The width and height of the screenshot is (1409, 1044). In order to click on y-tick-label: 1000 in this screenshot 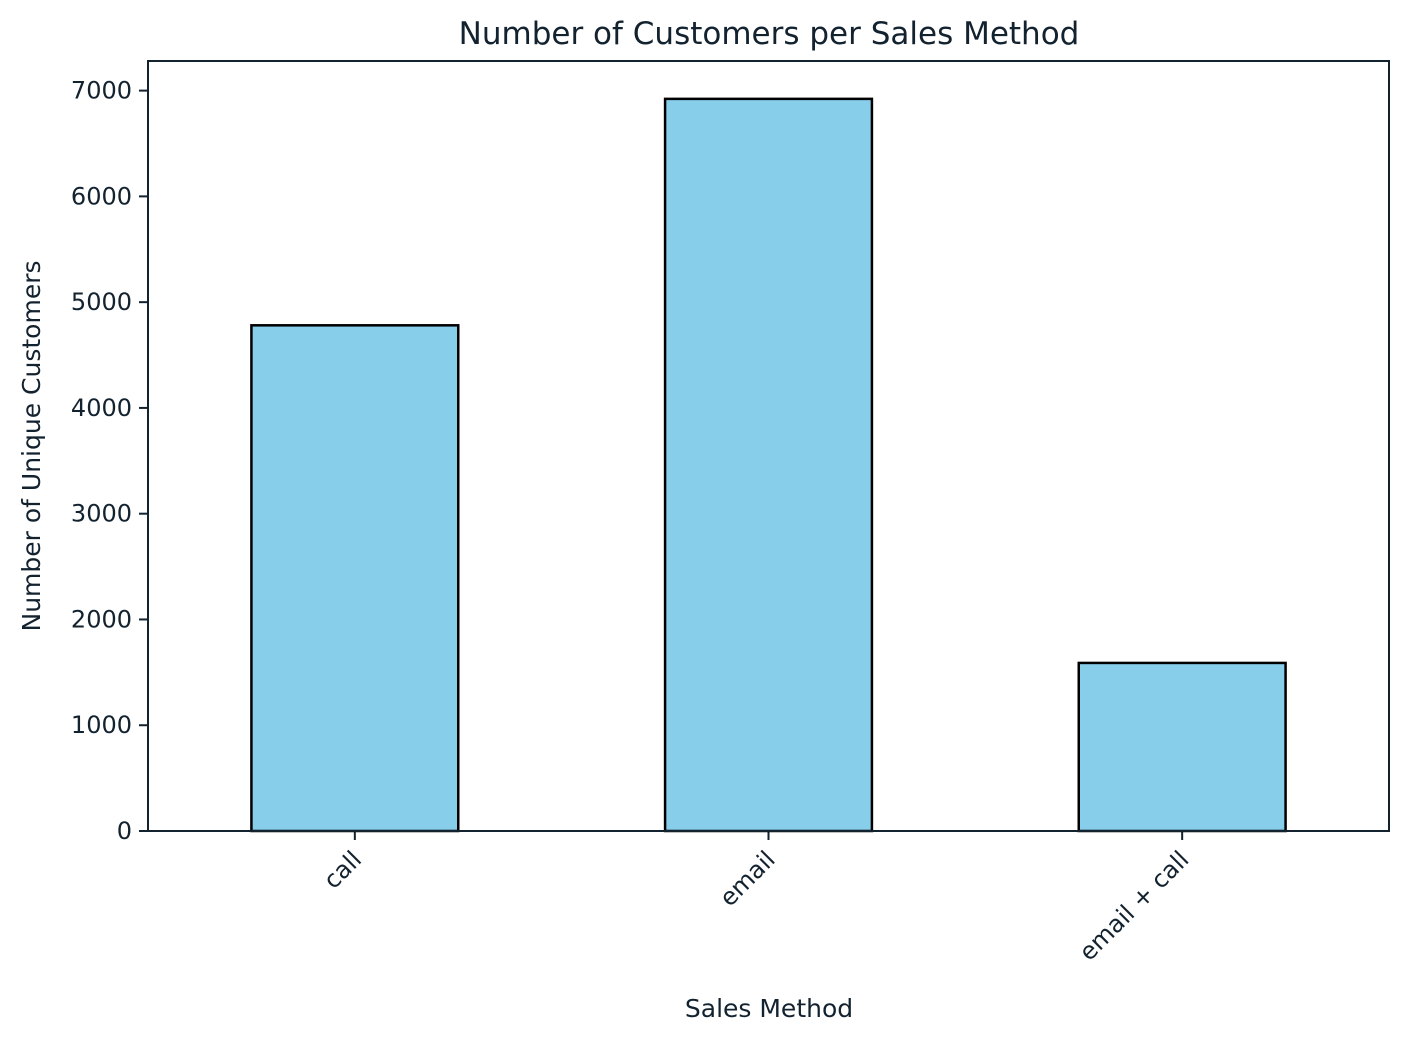, I will do `click(101, 725)`.